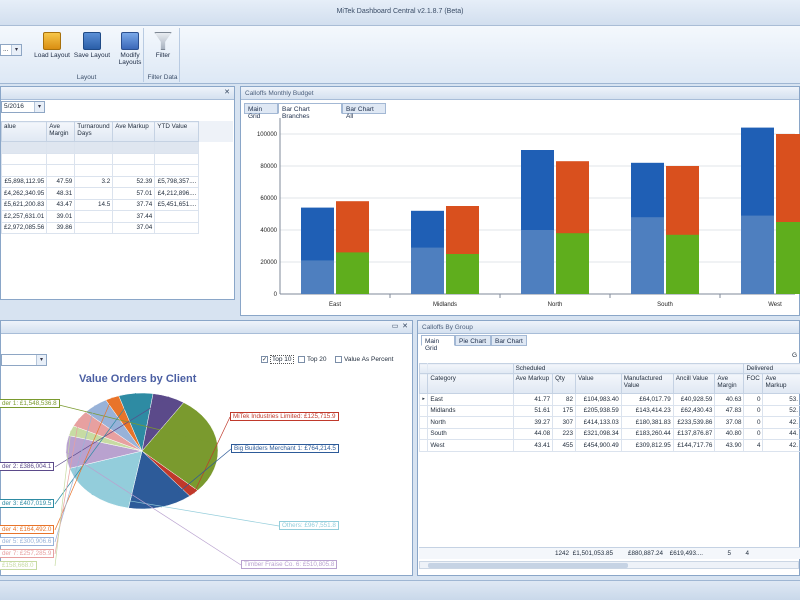 The width and height of the screenshot is (800, 600). What do you see at coordinates (106, 479) in the screenshot?
I see `pie-slice` at bounding box center [106, 479].